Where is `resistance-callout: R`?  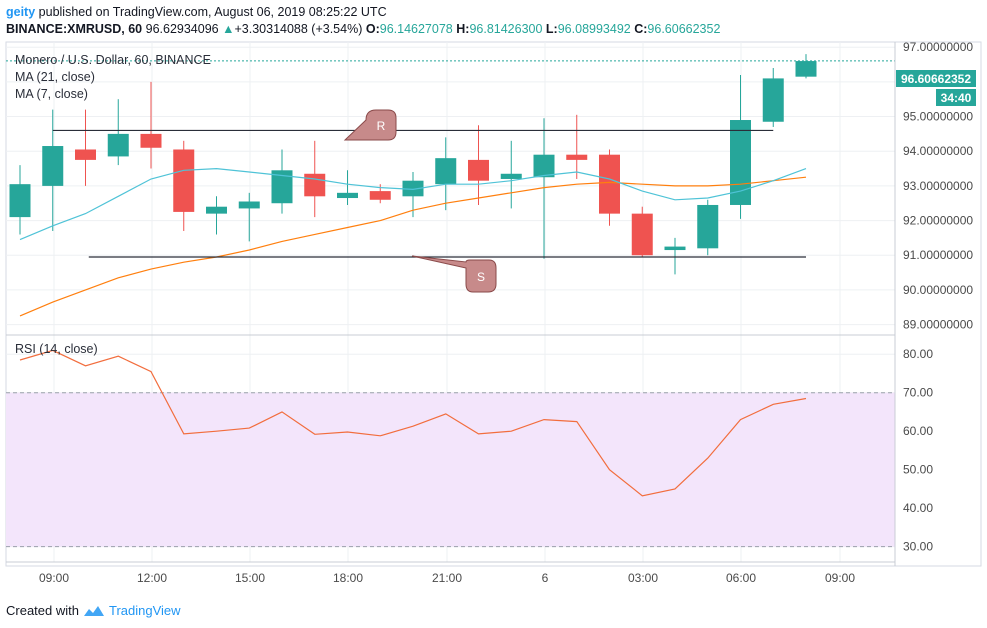 resistance-callout: R is located at coordinates (370, 125).